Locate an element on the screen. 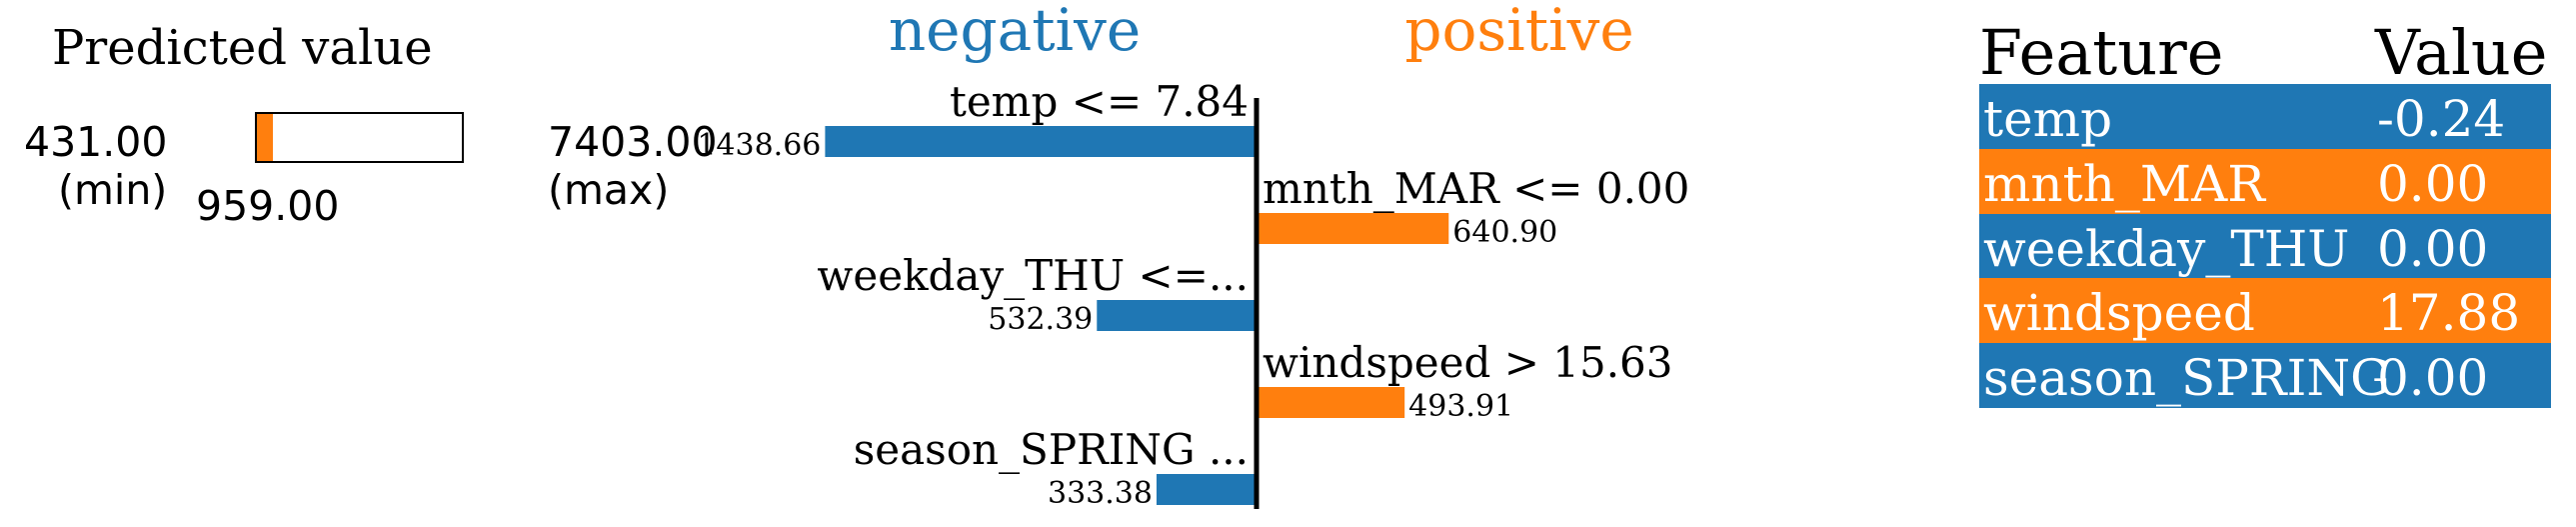 This screenshot has height=527, width=2576. table-row: season_SPRING 0.00 is located at coordinates (2265, 375).